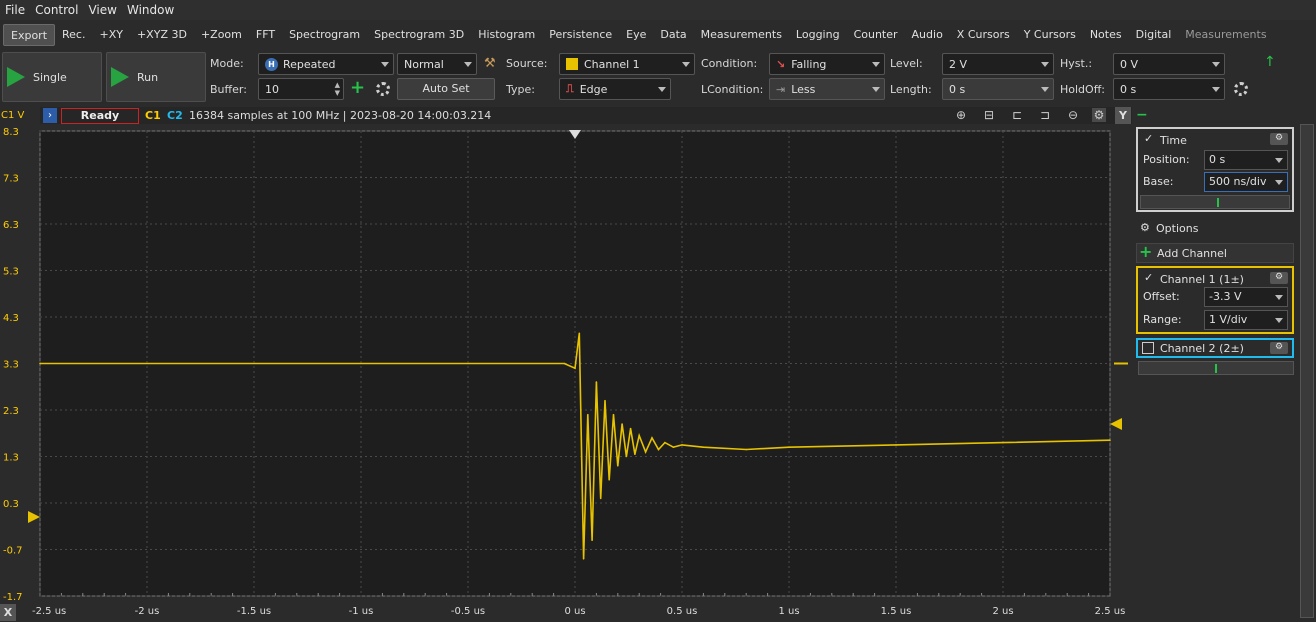  Describe the element at coordinates (875, 34) in the screenshot. I see `tab-counter: Counter` at that location.